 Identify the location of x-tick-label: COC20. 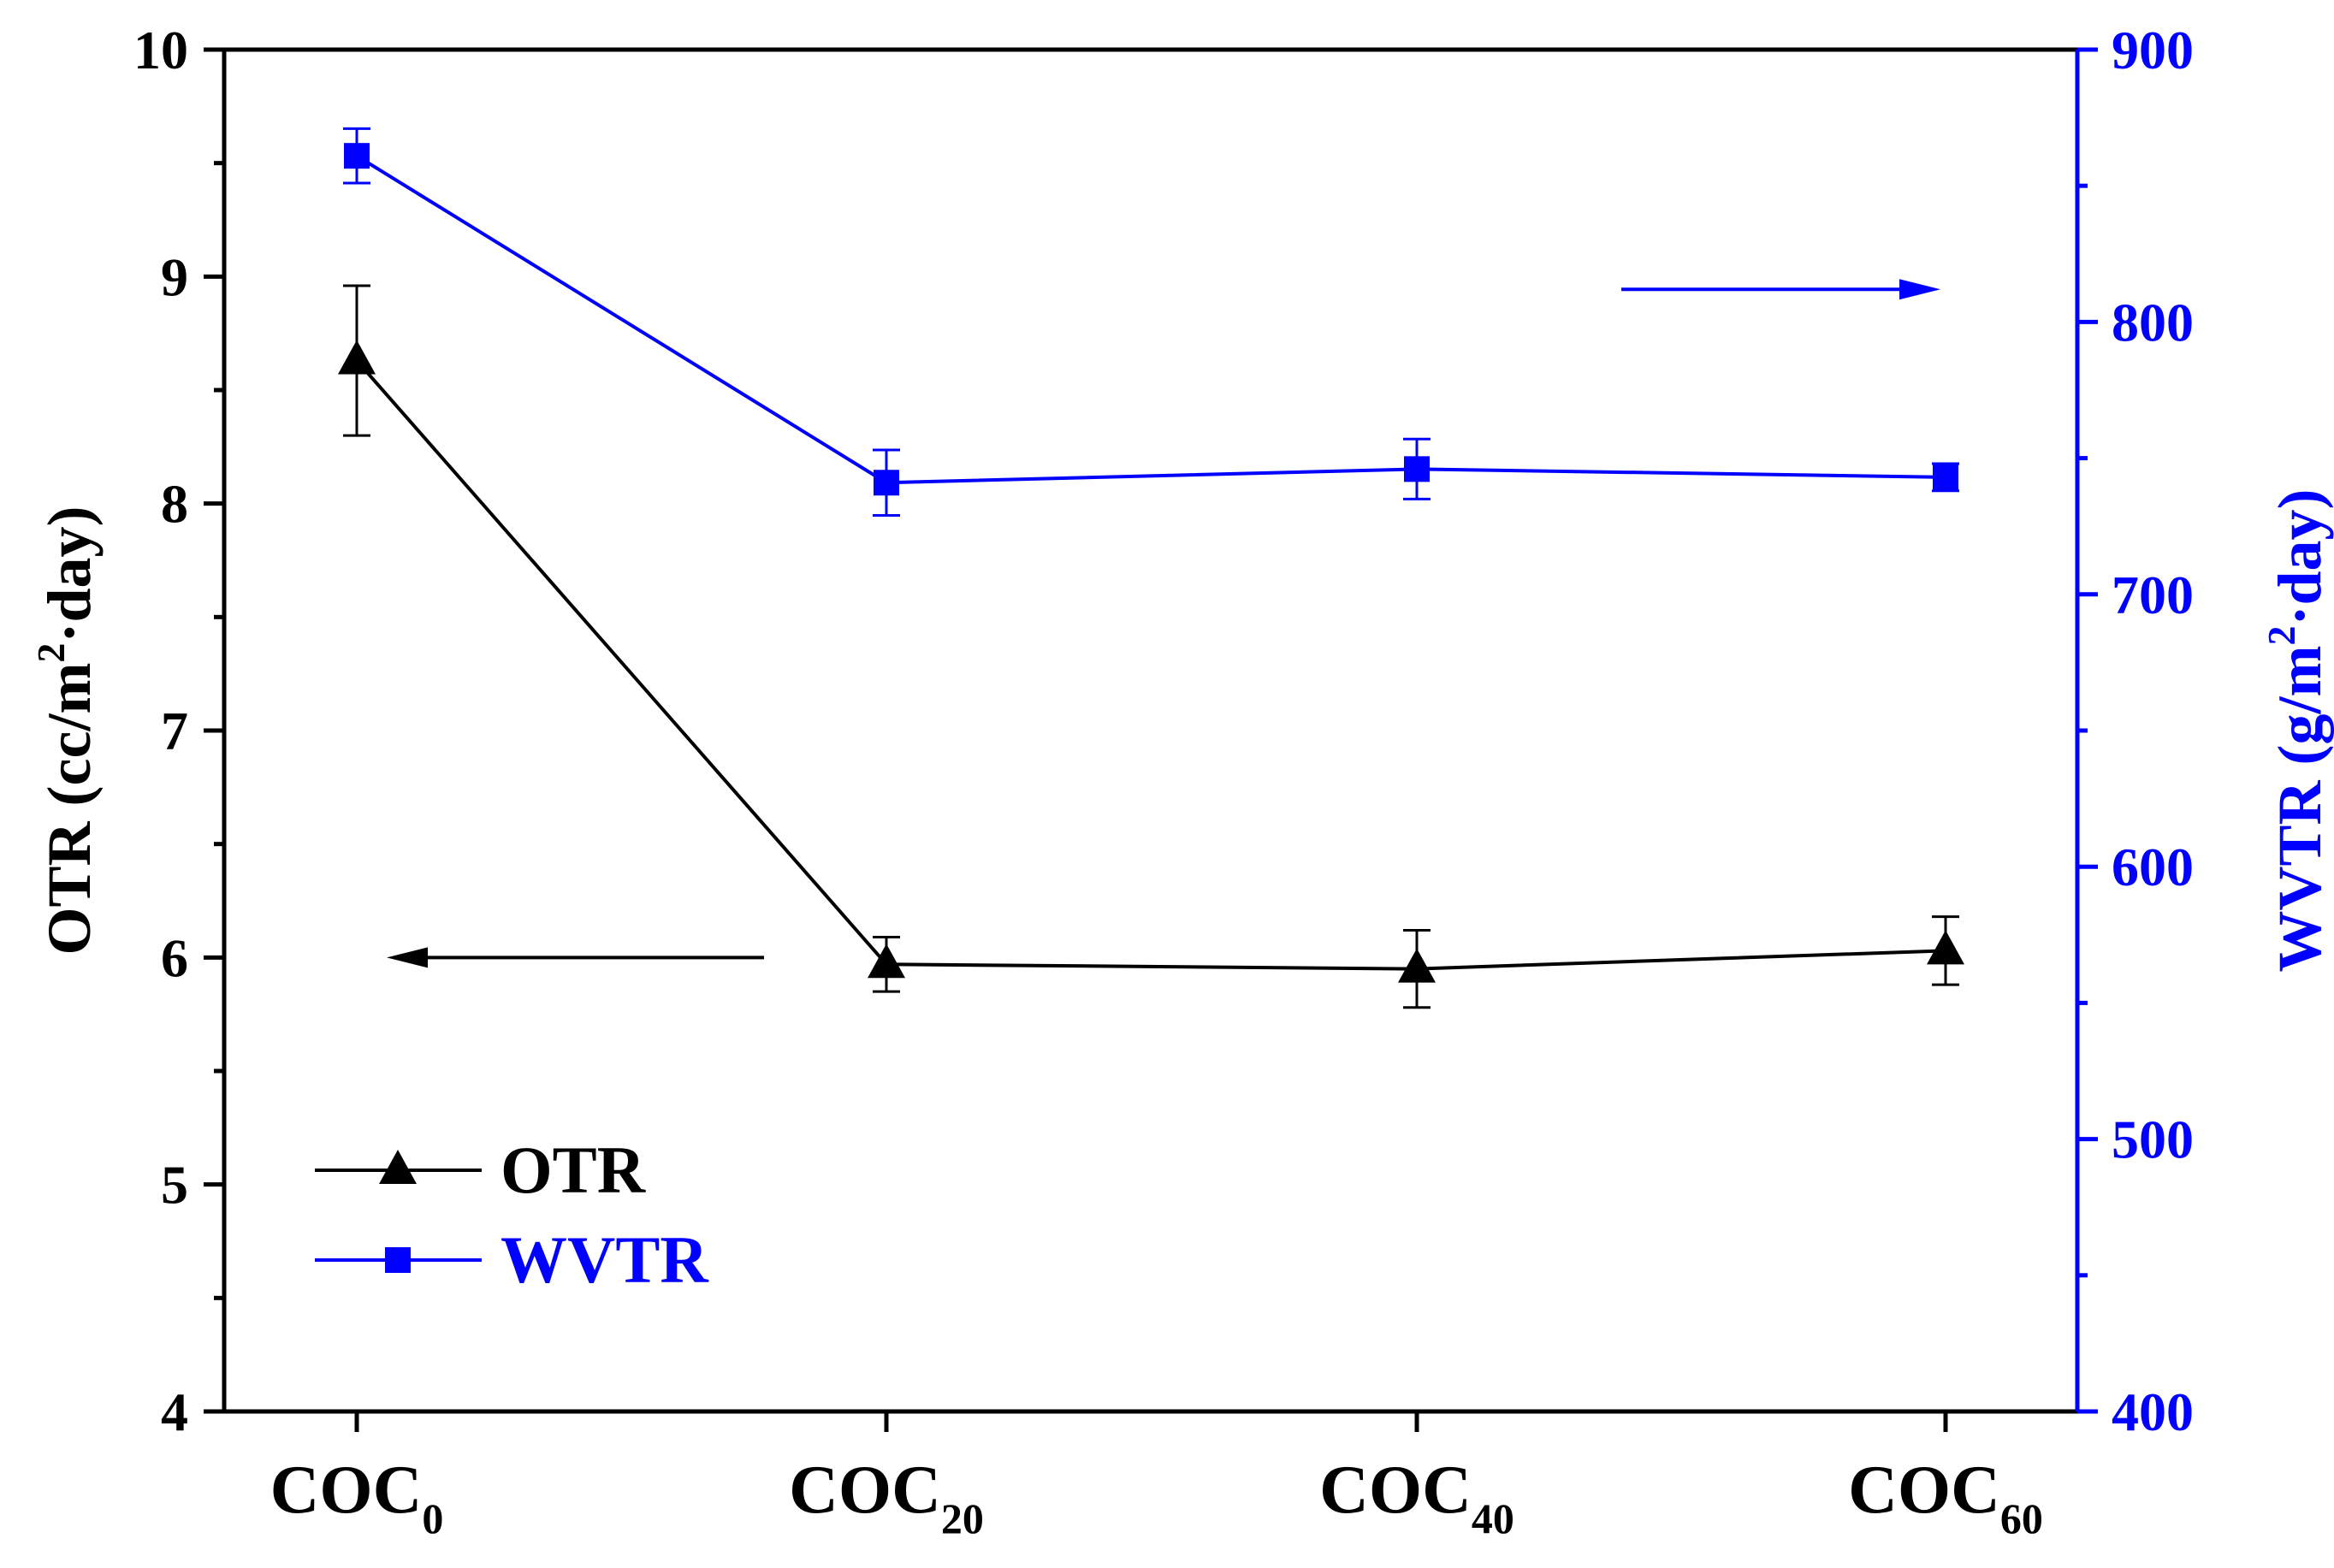
(886, 1497).